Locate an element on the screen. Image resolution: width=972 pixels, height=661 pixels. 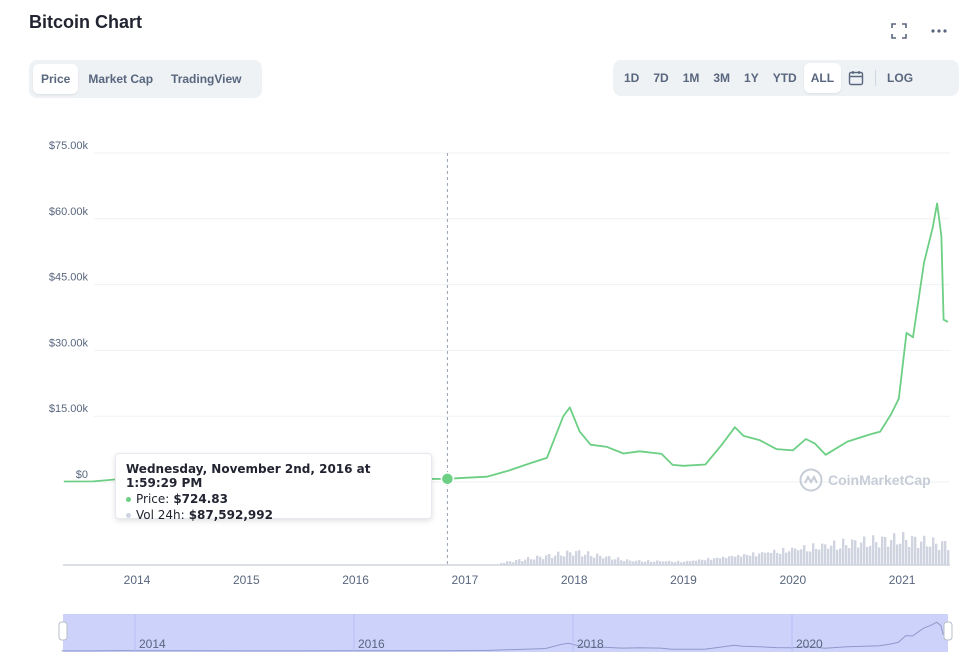
navigator-line is located at coordinates (503, 636).